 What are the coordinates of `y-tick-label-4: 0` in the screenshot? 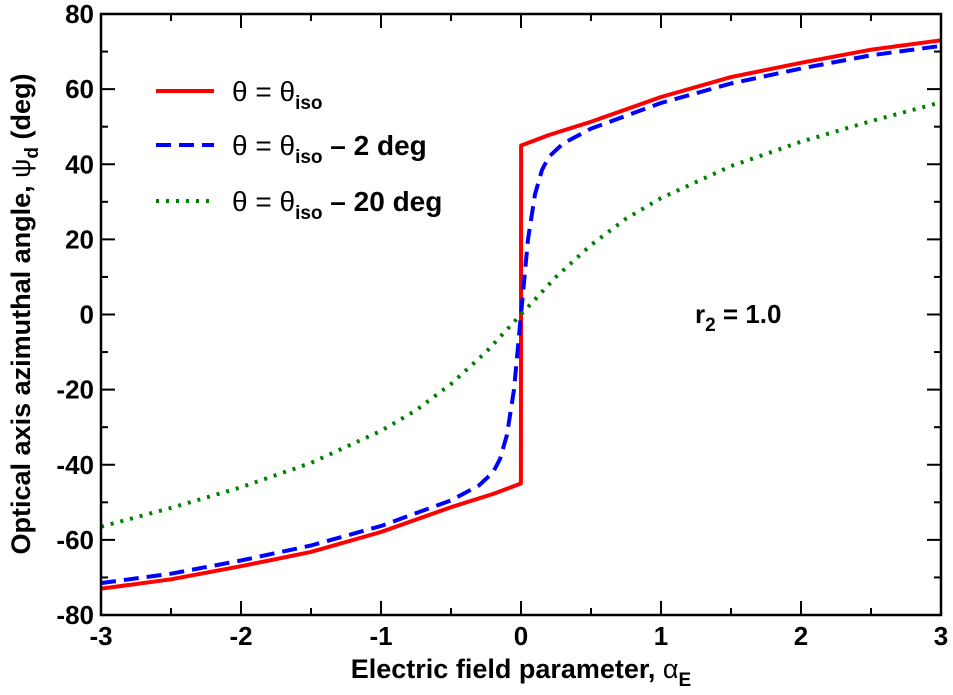 It's located at (87, 315).